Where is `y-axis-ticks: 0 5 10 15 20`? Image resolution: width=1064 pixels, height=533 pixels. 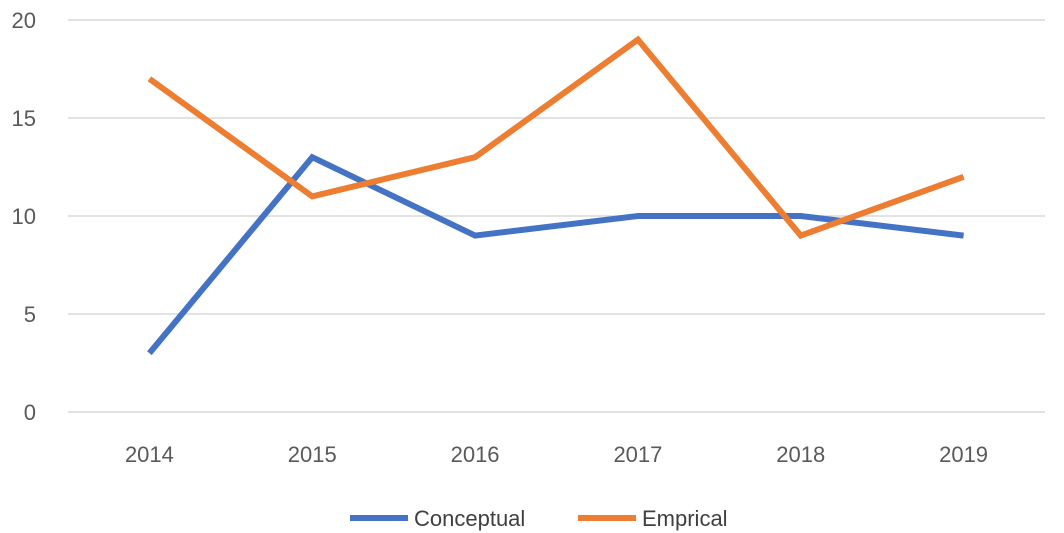 y-axis-ticks: 0 5 10 15 20 is located at coordinates (24, 216).